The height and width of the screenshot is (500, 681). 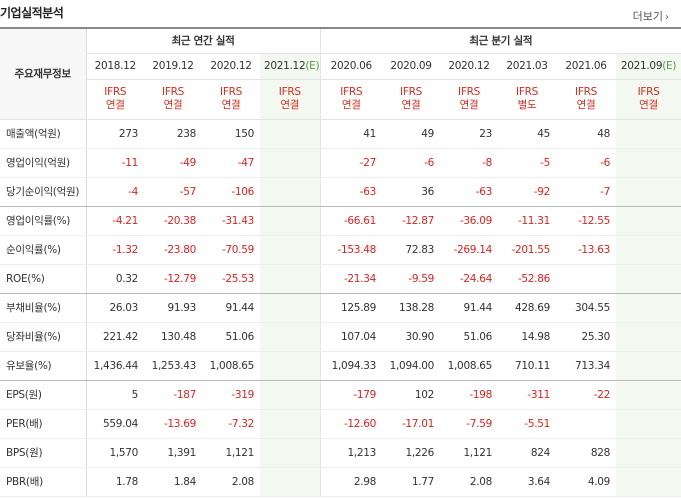 What do you see at coordinates (115, 337) in the screenshot?
I see `table-cell: 221.42` at bounding box center [115, 337].